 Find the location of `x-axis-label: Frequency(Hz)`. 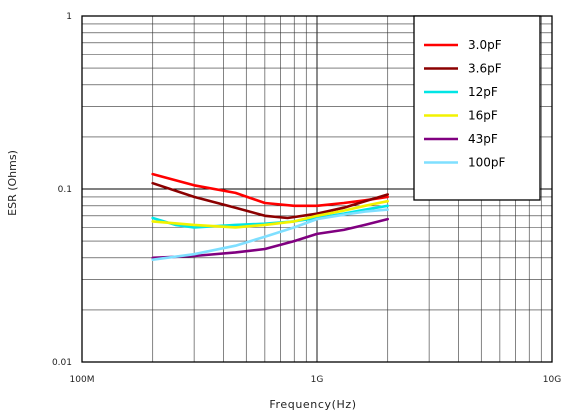

x-axis-label: Frequency(Hz) is located at coordinates (312, 404).